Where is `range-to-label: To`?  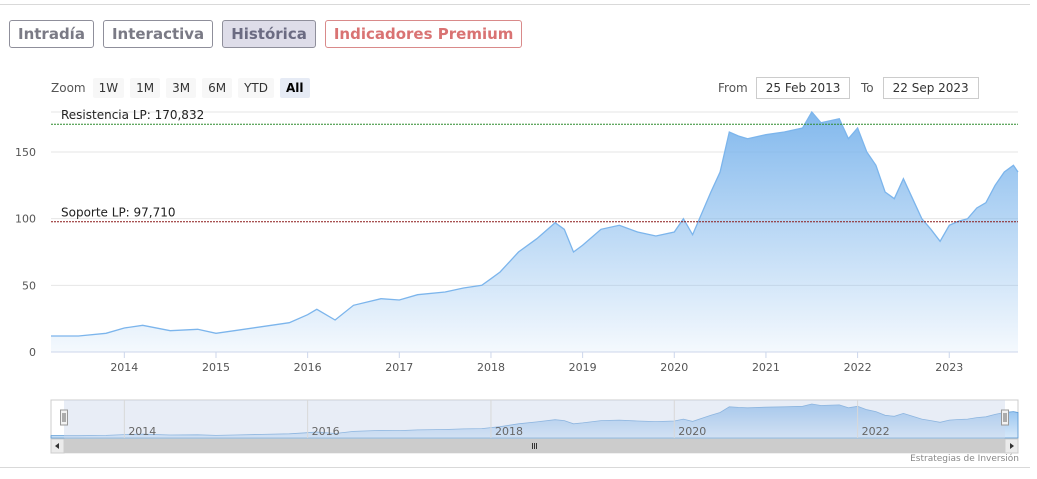
range-to-label: To is located at coordinates (867, 88).